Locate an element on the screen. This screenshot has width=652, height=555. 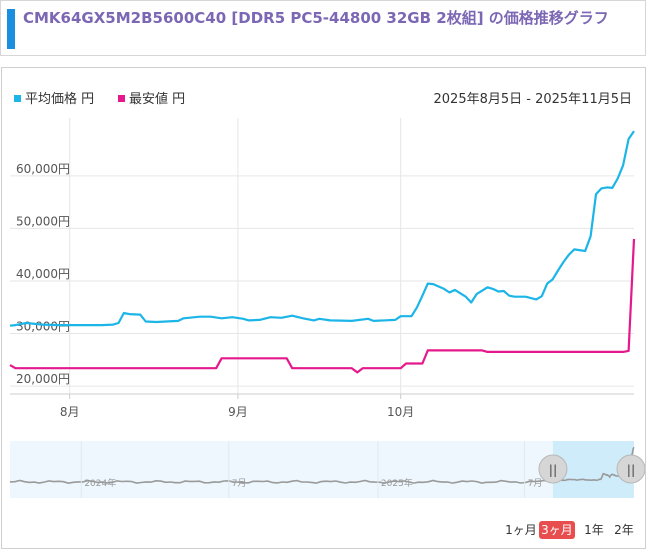
date-range-label: 2025年8月5日 - 2025年11月5日 is located at coordinates (533, 99).